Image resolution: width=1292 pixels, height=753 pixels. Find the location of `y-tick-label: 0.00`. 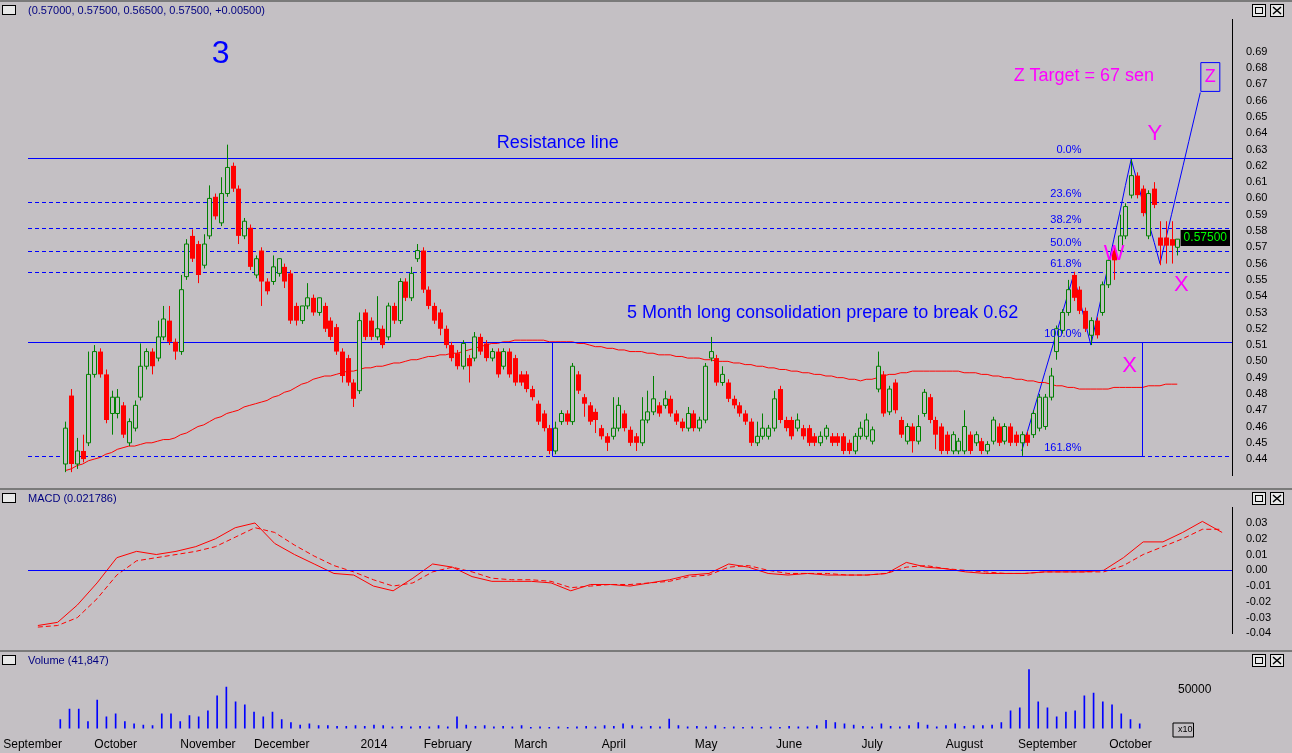

y-tick-label: 0.00 is located at coordinates (1257, 569).